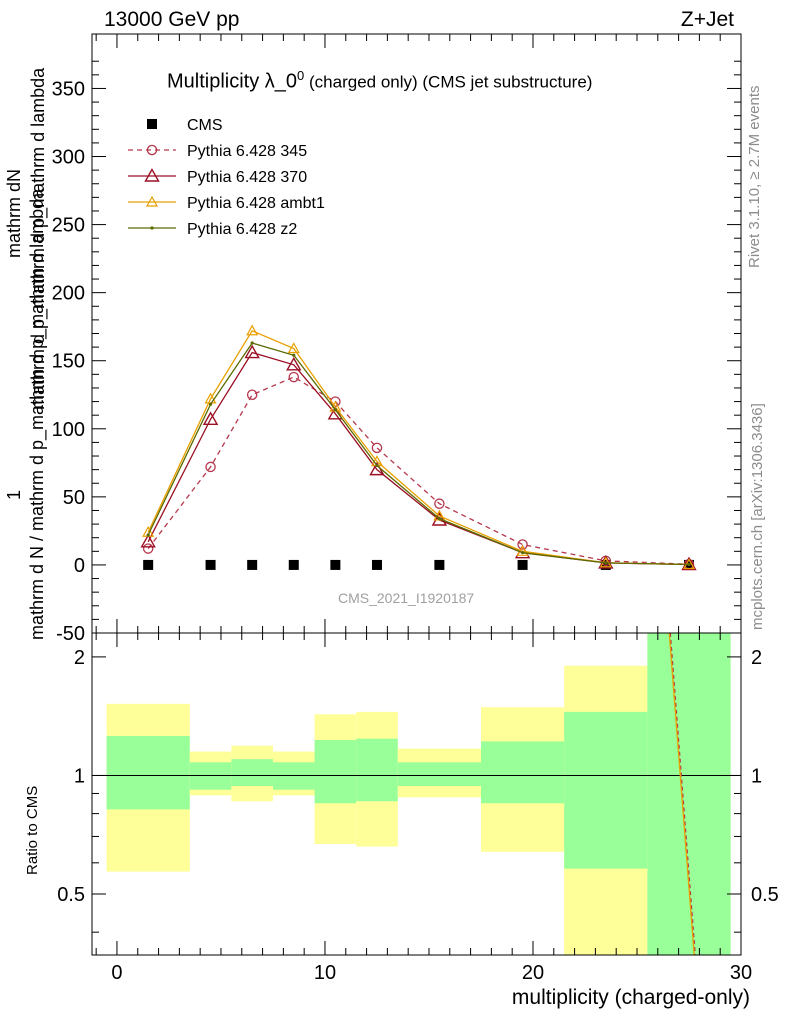 This screenshot has width=786, height=1024. Describe the element at coordinates (232, 81) in the screenshot. I see `plot-title-main: Multiplicity λ_0` at that location.